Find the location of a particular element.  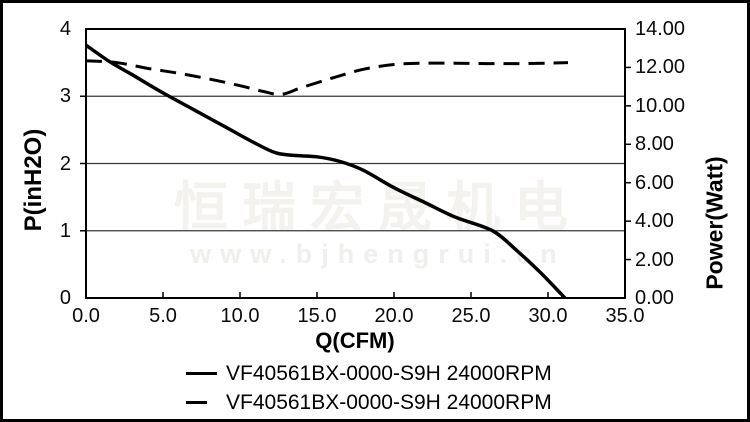

left-axis-title: P(inH2O) is located at coordinates (33, 180).